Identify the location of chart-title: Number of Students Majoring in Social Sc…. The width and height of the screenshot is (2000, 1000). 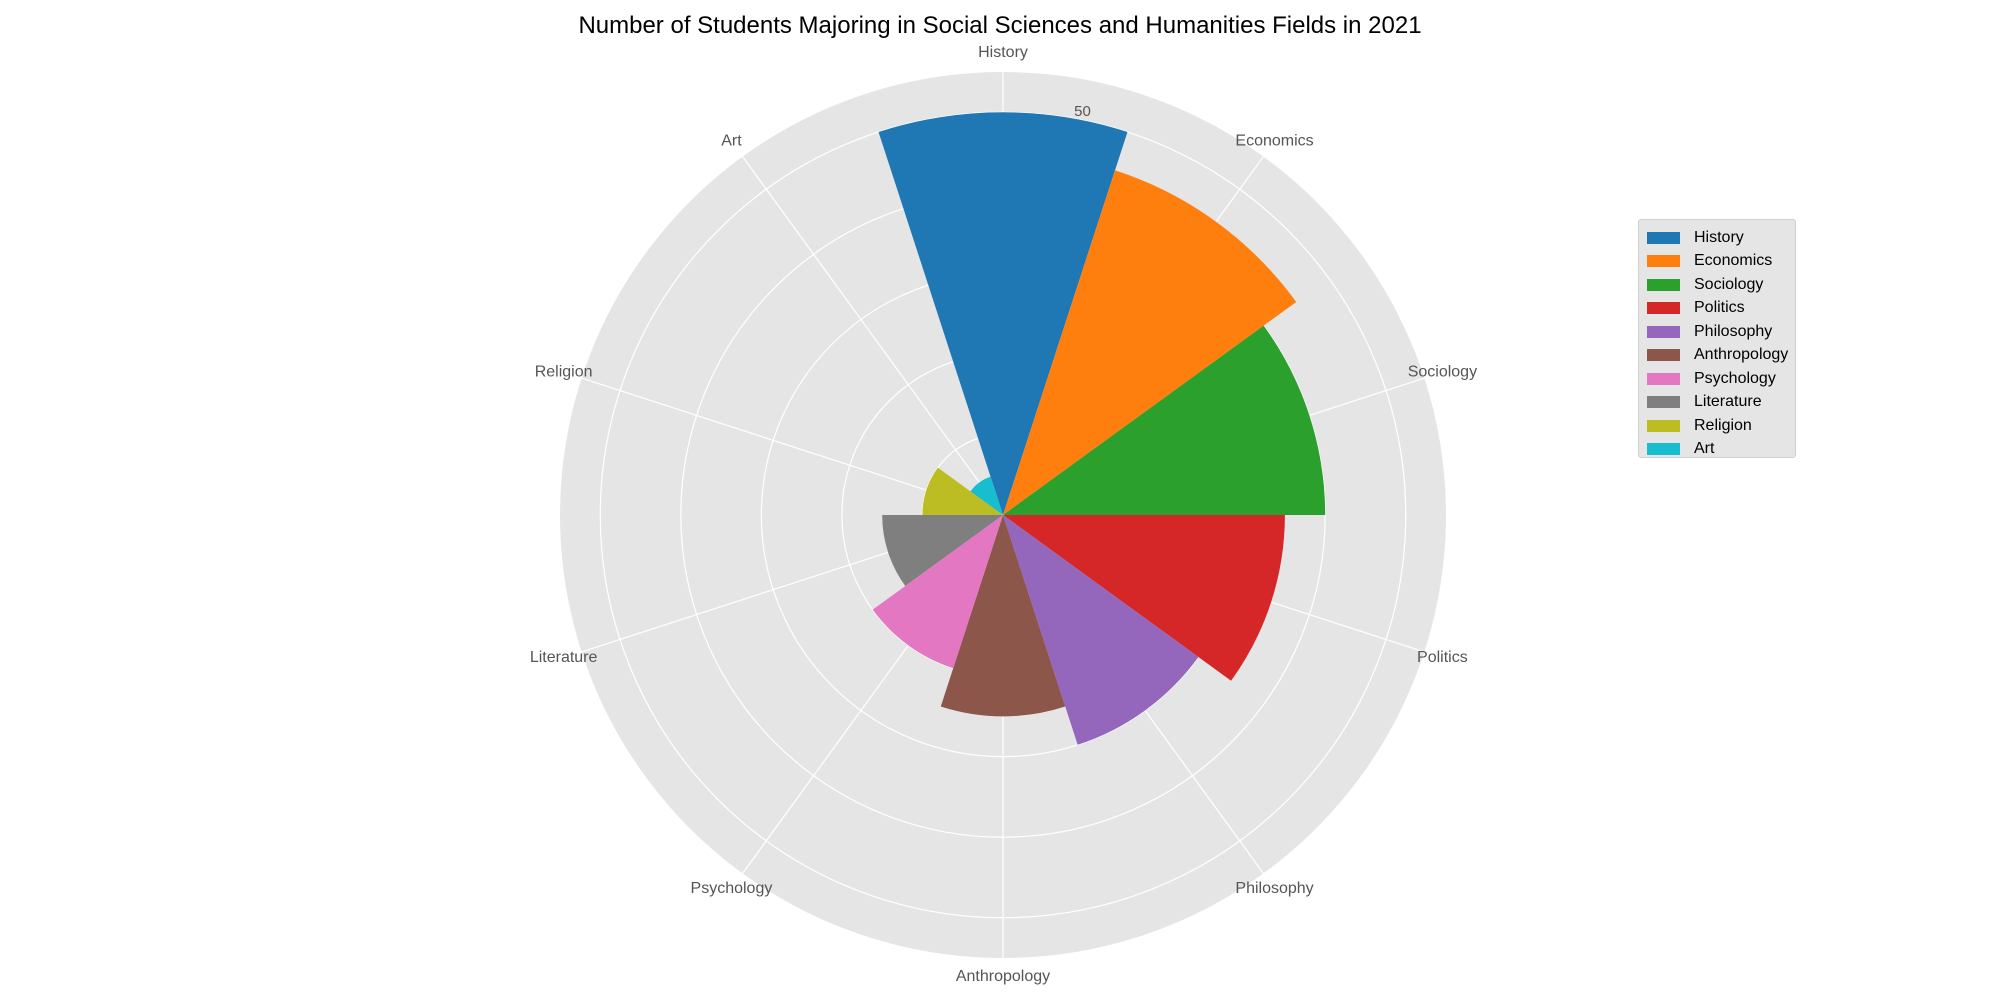
(1000, 25).